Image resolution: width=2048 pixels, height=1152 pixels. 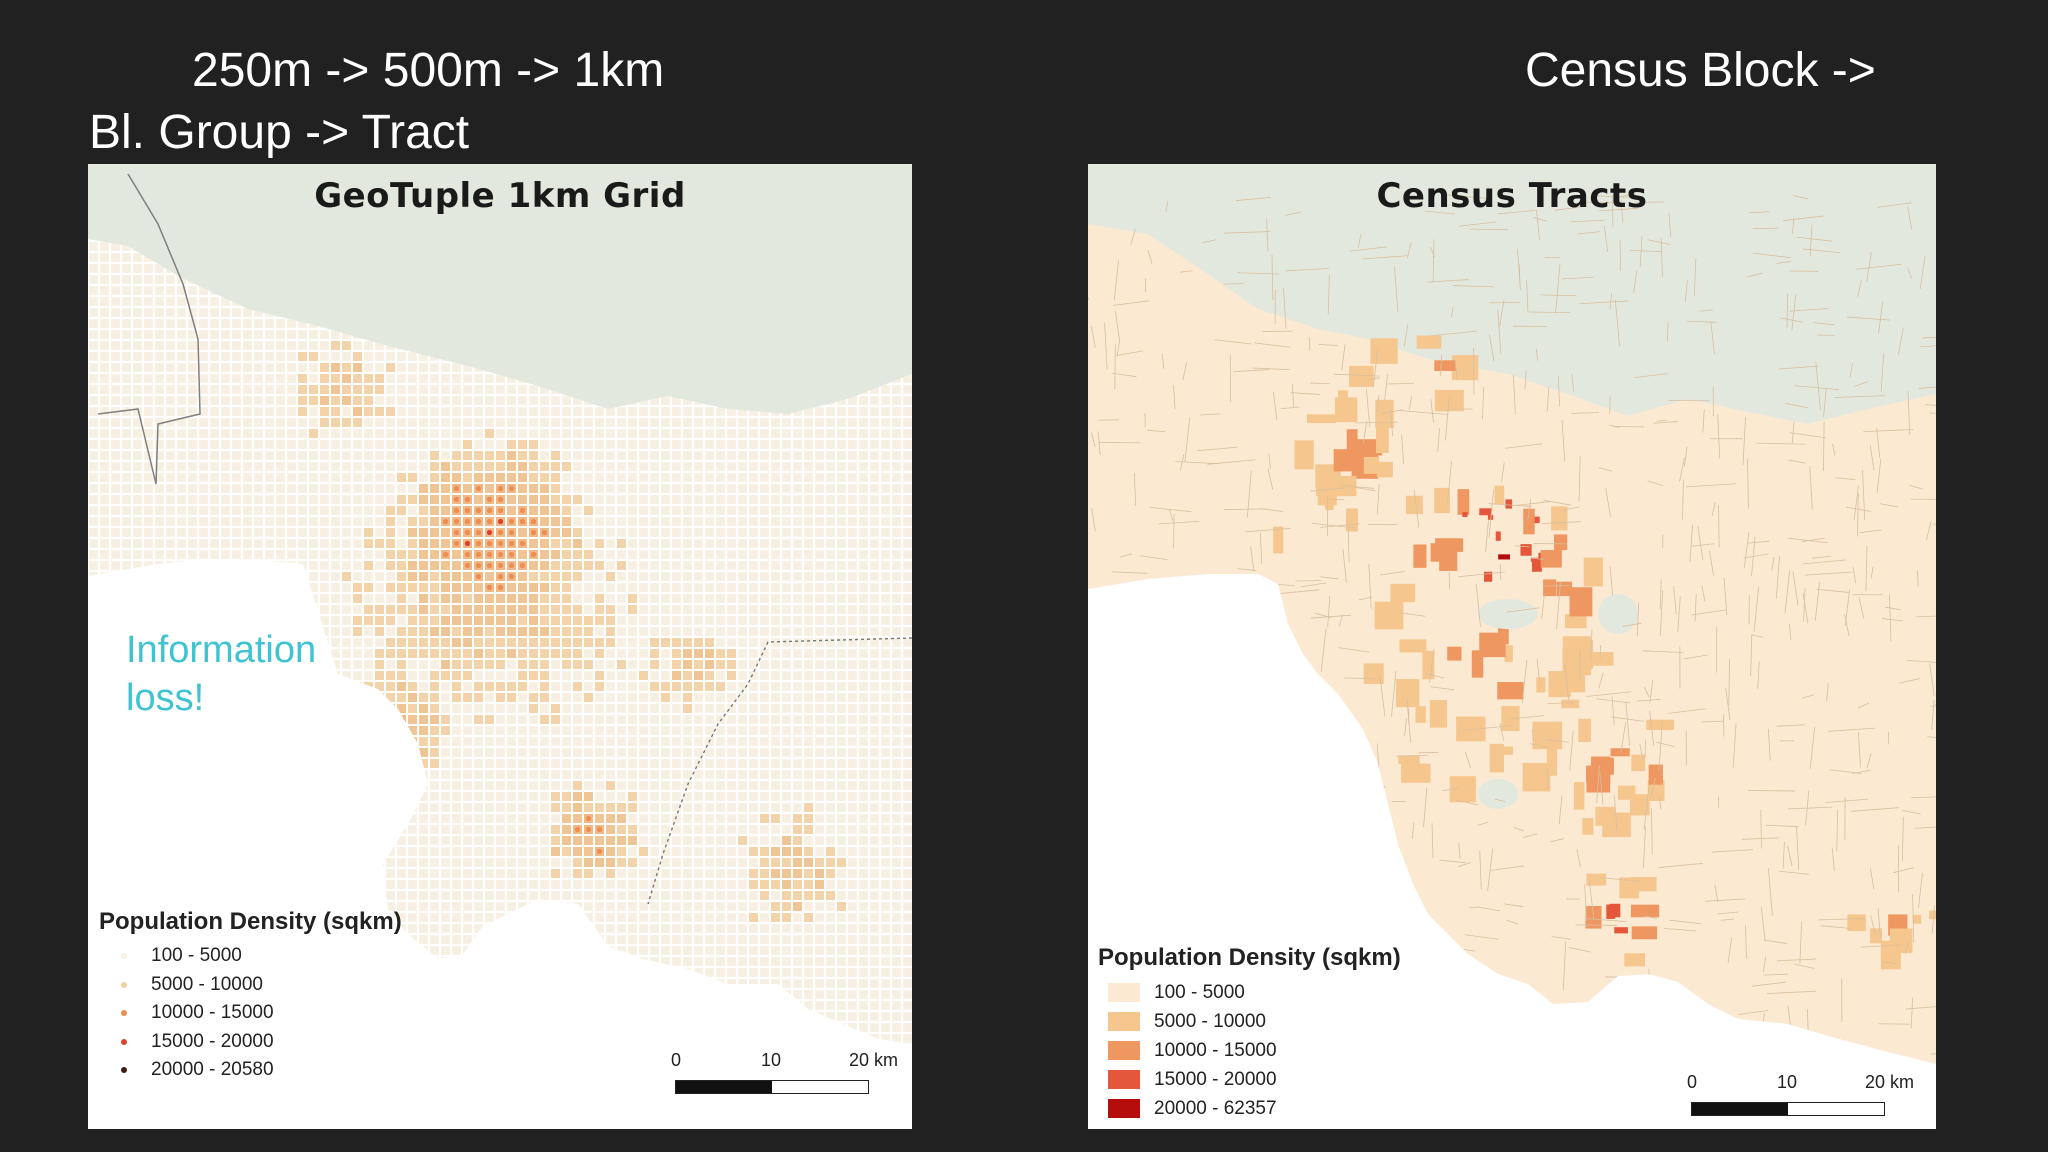 I want to click on header-line-grid-sizes: 250m -> 500m -> 1km, so click(x=428, y=70).